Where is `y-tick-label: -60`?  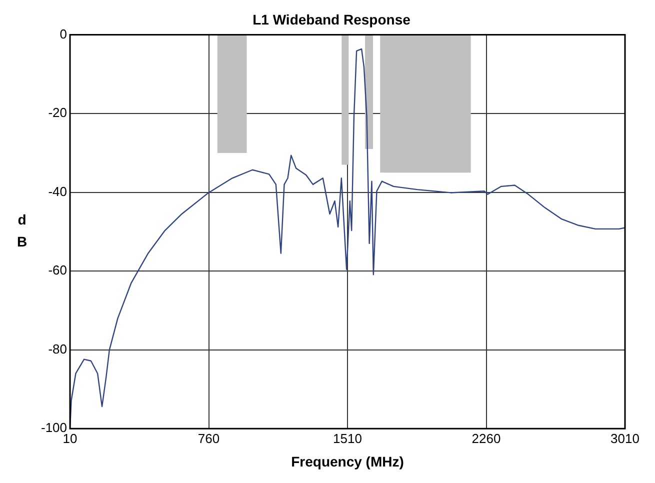
y-tick-label: -60 is located at coordinates (58, 270).